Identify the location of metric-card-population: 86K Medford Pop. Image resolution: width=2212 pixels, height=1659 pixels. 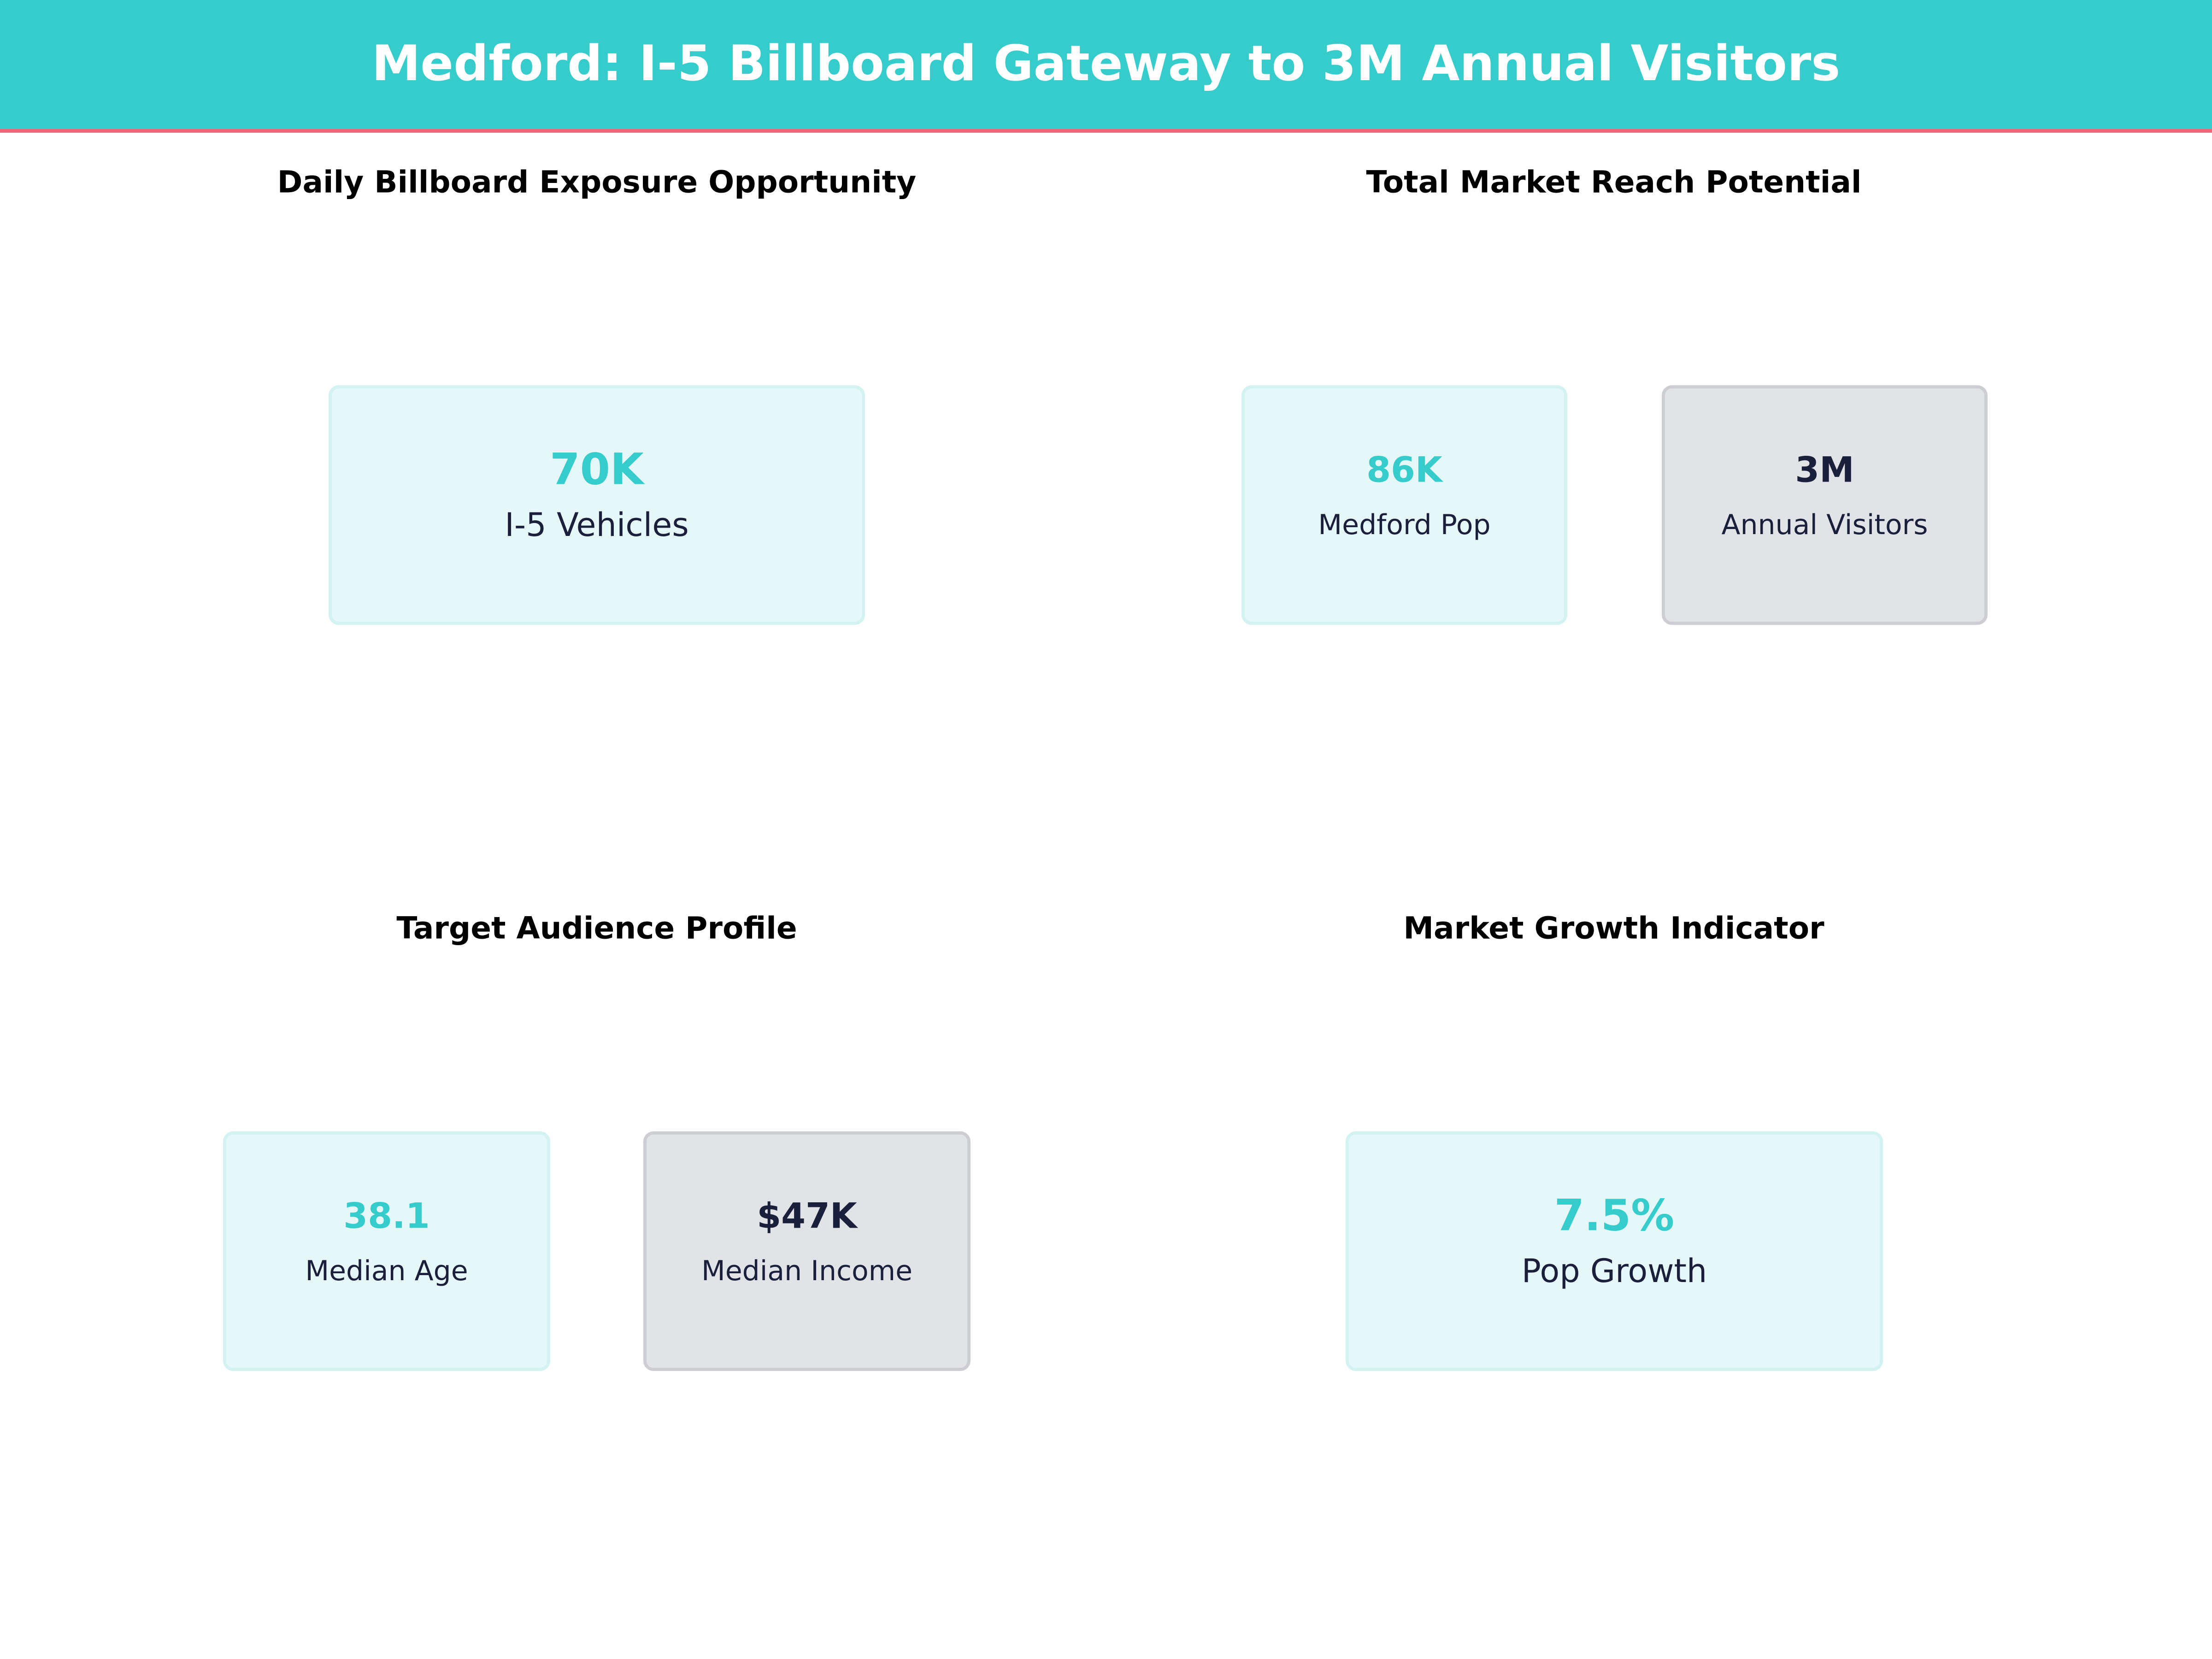
(1404, 505).